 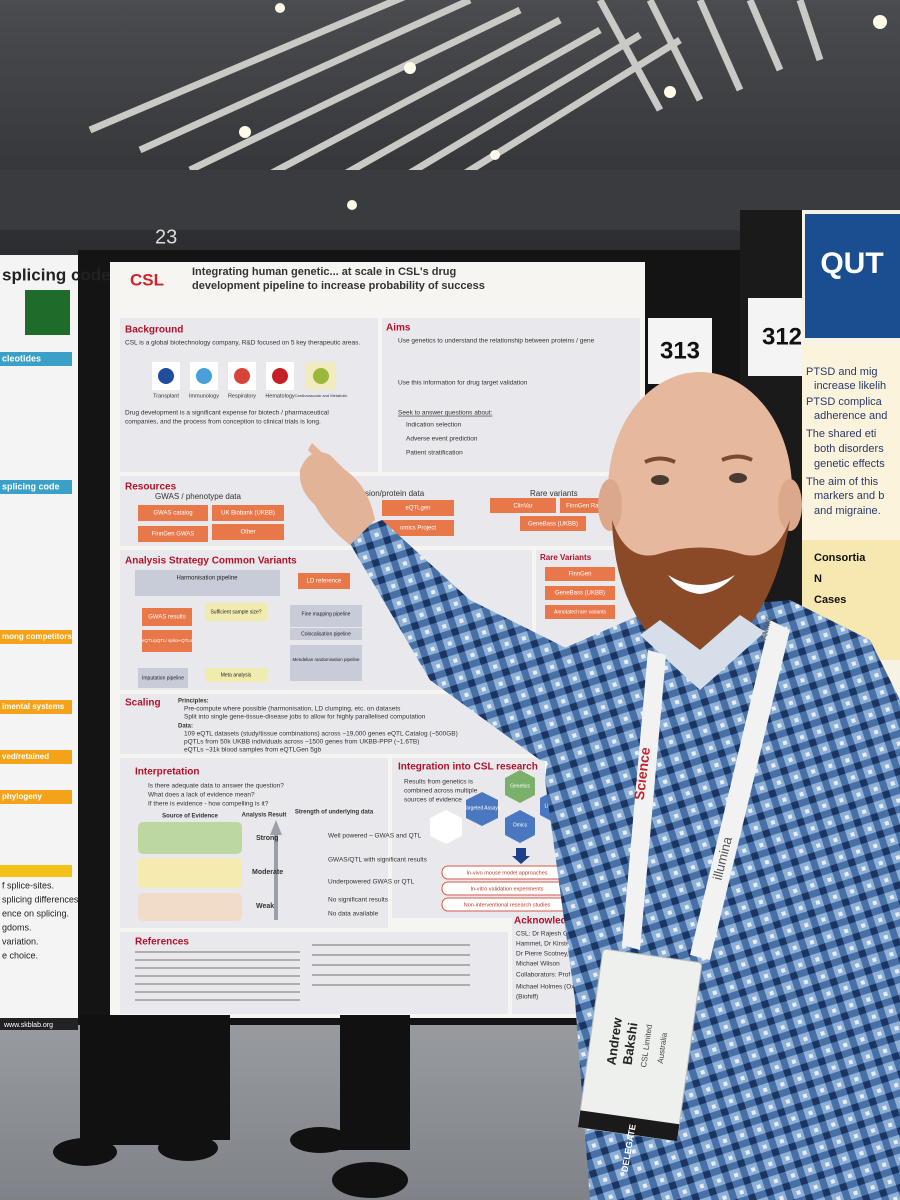 I want to click on table-row: N, so click(x=818, y=579).